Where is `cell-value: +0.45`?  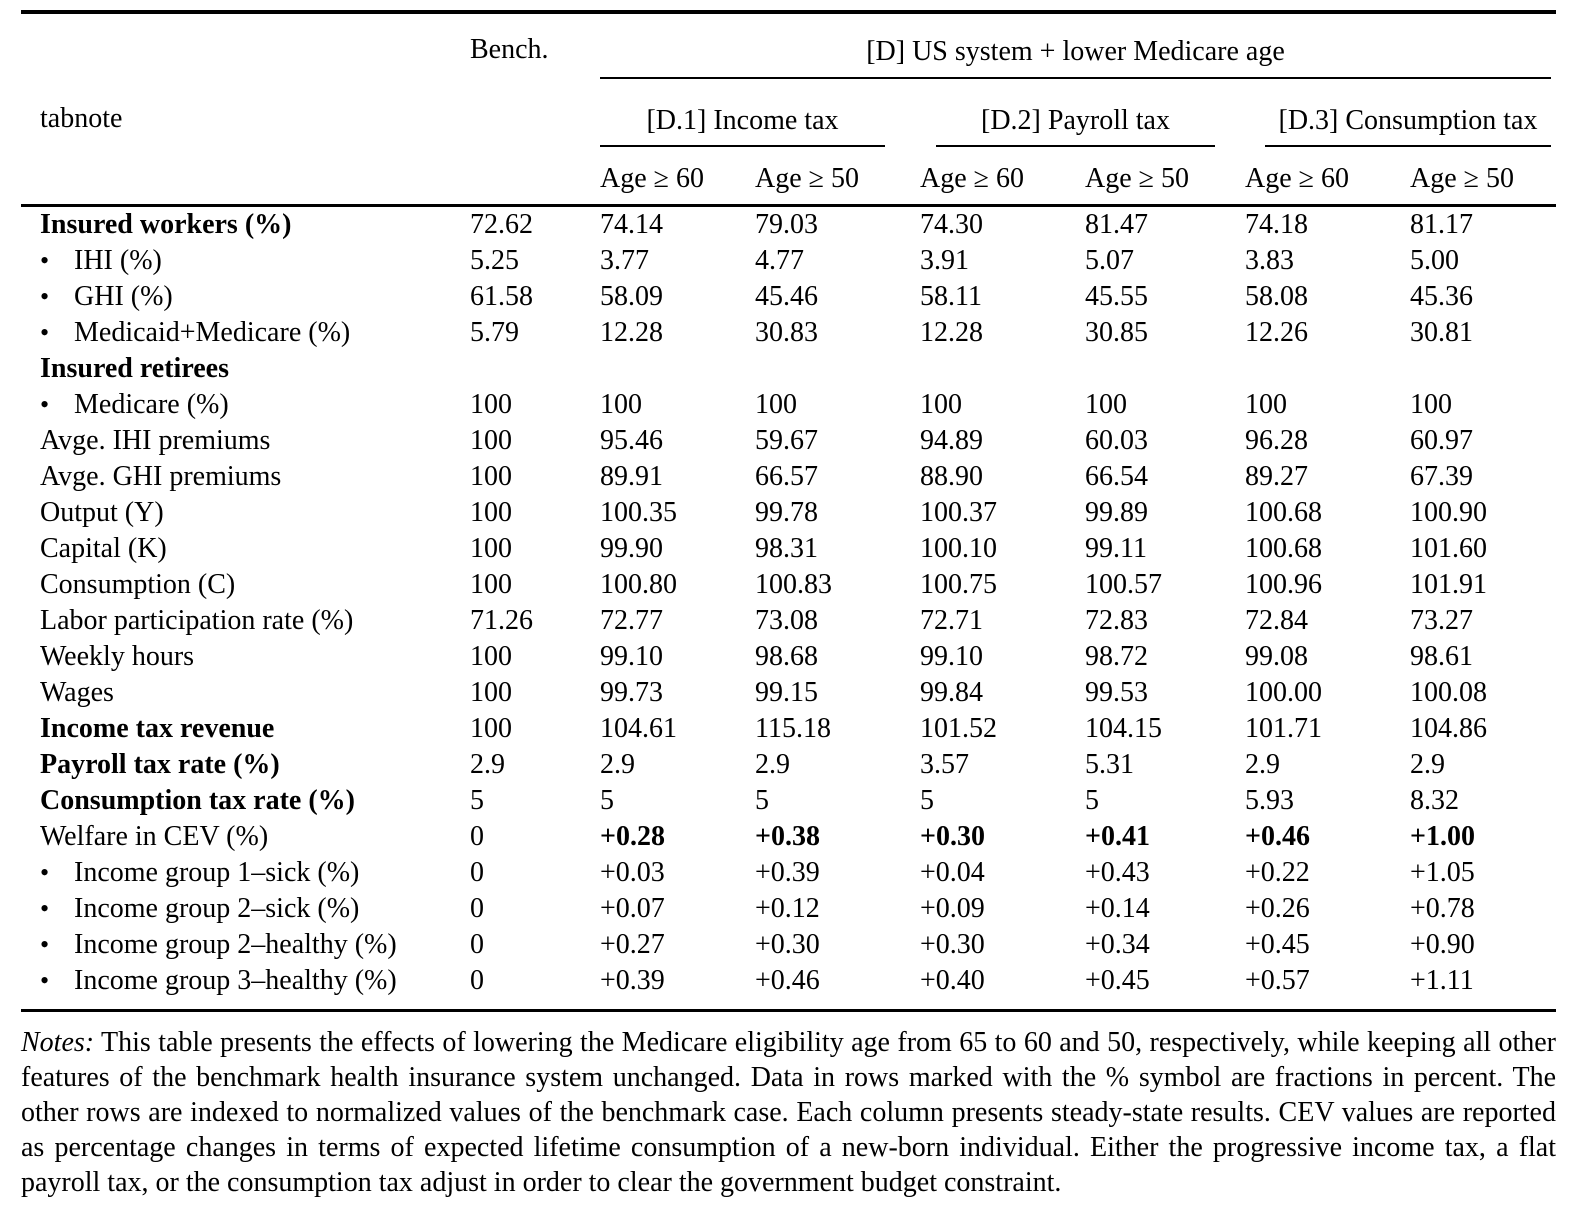 cell-value: +0.45 is located at coordinates (1117, 980).